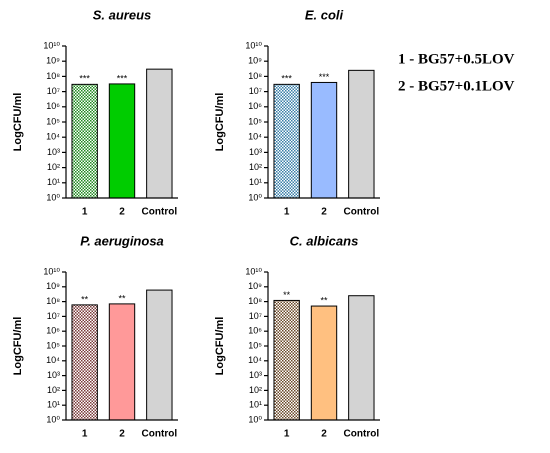 This screenshot has width=550, height=453. Describe the element at coordinates (324, 240) in the screenshot. I see `chart-title: C. albicans` at that location.